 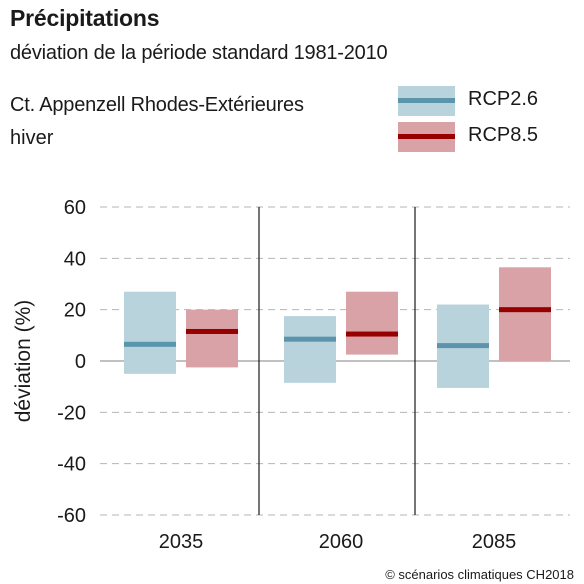 What do you see at coordinates (71, 362) in the screenshot?
I see `y-tick-labels: 60 40 20 0 -20 -40 -60` at bounding box center [71, 362].